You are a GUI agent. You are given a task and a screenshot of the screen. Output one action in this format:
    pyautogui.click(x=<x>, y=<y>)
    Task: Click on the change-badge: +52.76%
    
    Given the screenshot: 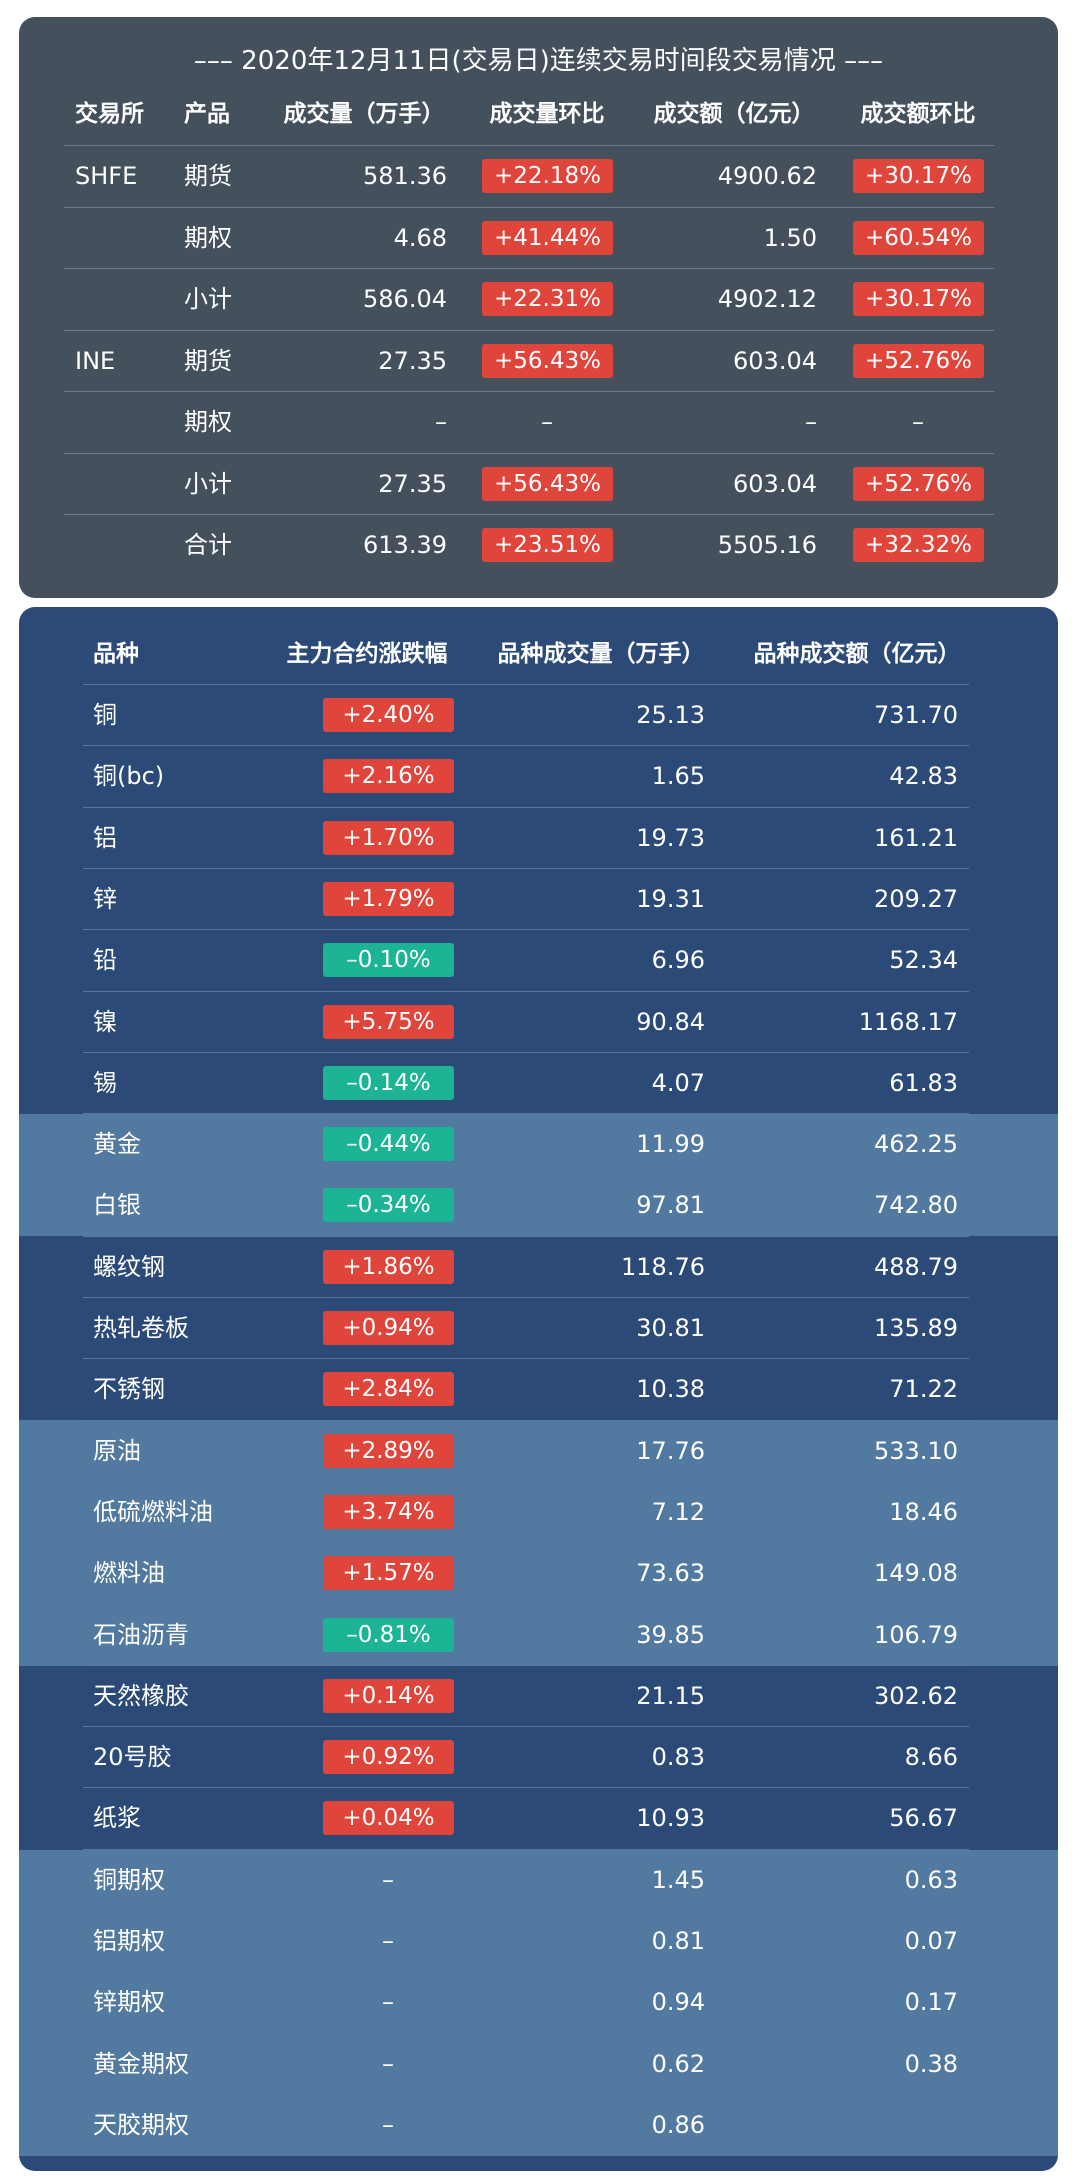 What is the action you would take?
    pyautogui.click(x=918, y=360)
    